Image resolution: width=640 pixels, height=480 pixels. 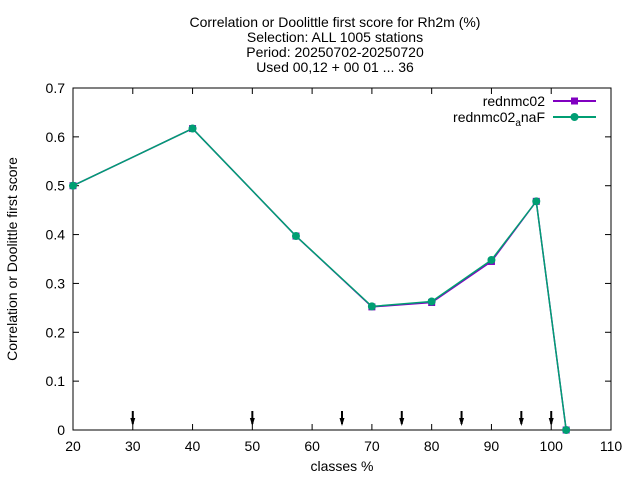 What do you see at coordinates (73, 446) in the screenshot?
I see `x-tick-label: 20` at bounding box center [73, 446].